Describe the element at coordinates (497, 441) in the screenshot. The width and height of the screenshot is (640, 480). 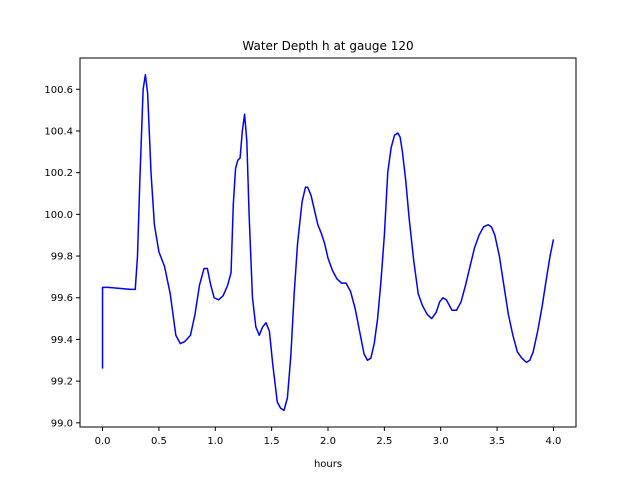
I see `x-tick-label: 3.5` at that location.